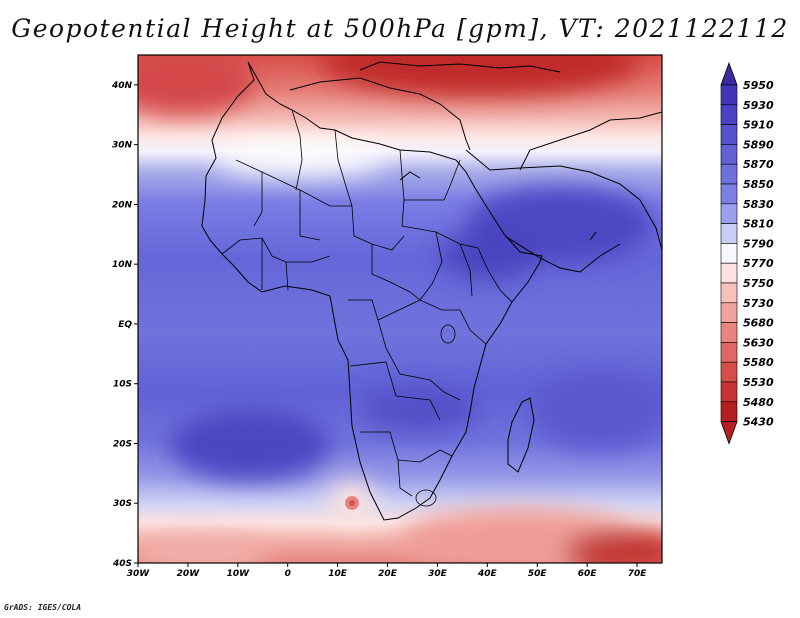 The width and height of the screenshot is (800, 618). What do you see at coordinates (758, 144) in the screenshot?
I see `colorbar-label: 5890` at bounding box center [758, 144].